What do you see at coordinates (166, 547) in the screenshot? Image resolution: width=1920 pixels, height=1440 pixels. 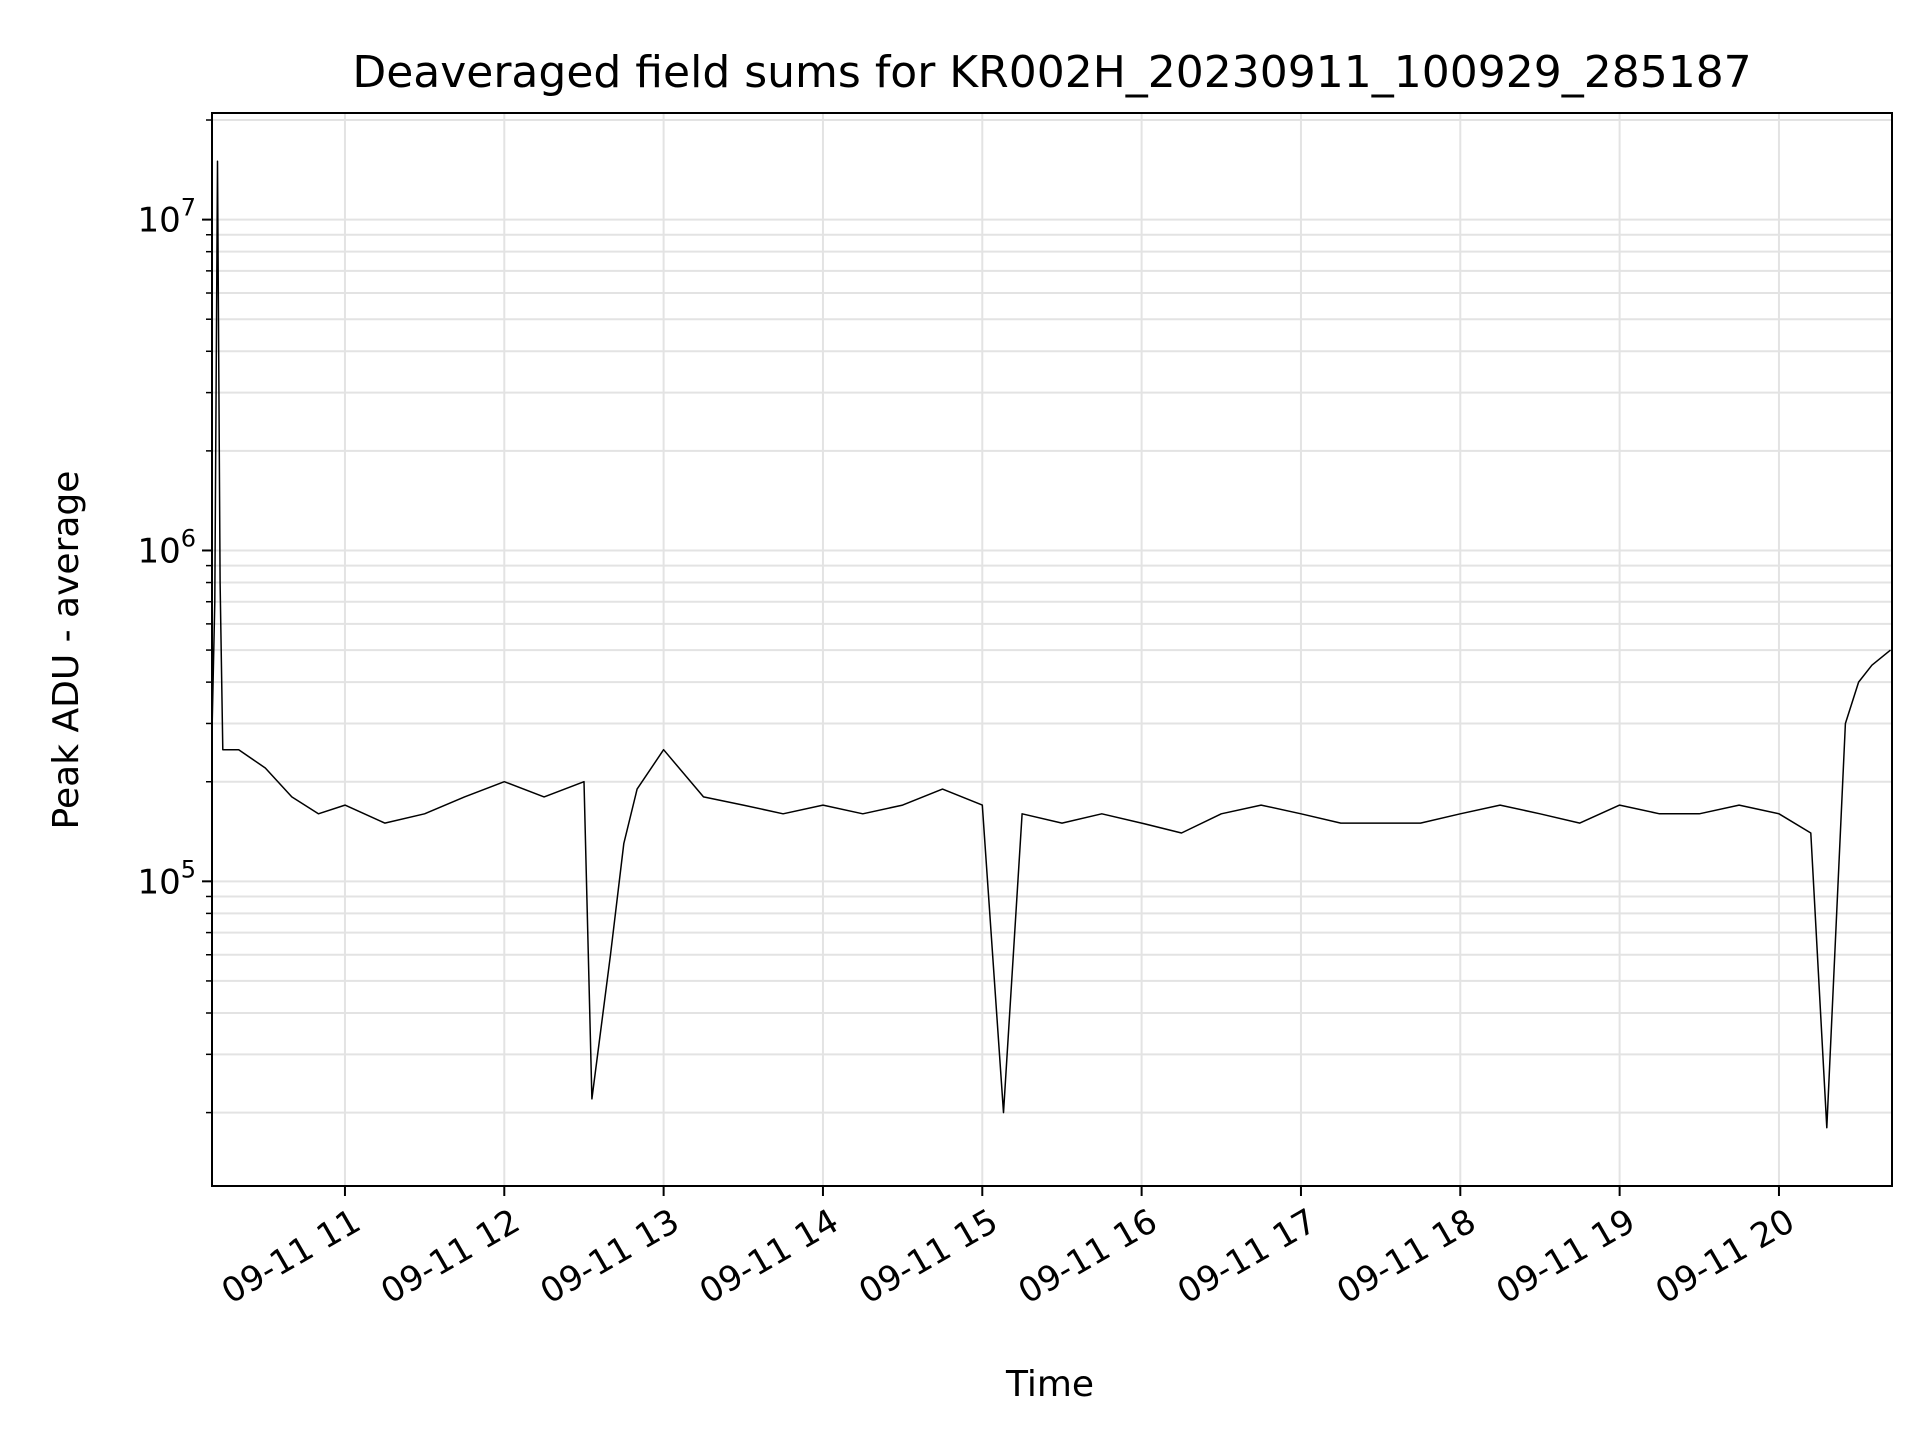 I see `y-tick-label: 10⁶` at bounding box center [166, 547].